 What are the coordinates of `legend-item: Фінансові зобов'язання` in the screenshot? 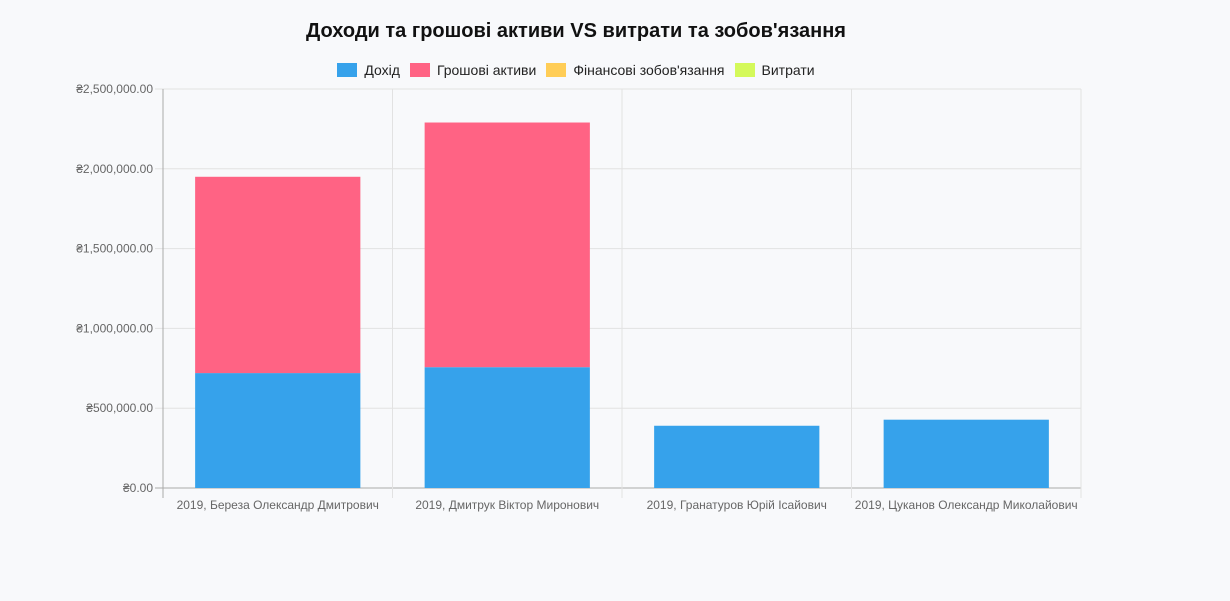 It's located at (635, 70).